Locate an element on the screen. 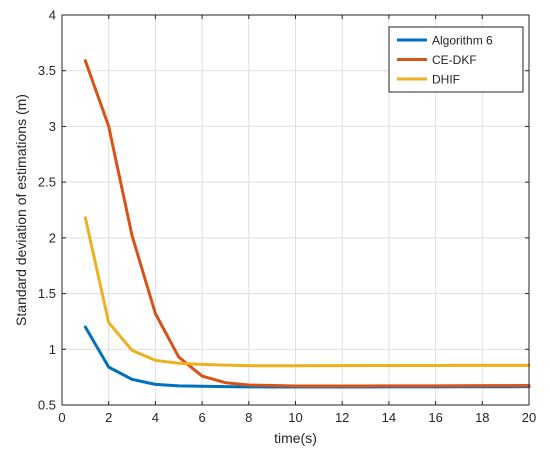  x-tick-label: 4 is located at coordinates (155, 417).